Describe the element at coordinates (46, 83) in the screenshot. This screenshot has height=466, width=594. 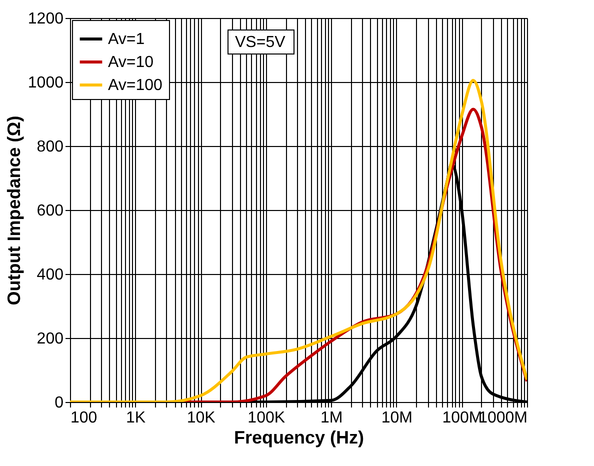
I see `y-tick-label: 1000` at that location.